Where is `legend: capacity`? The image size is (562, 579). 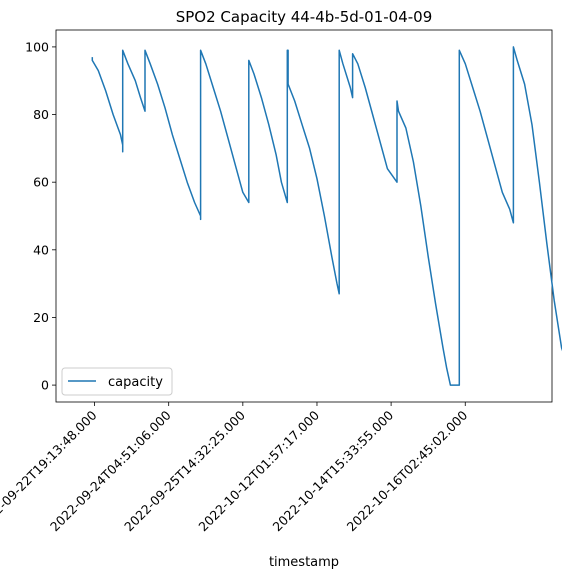
legend: capacity is located at coordinates (117, 381).